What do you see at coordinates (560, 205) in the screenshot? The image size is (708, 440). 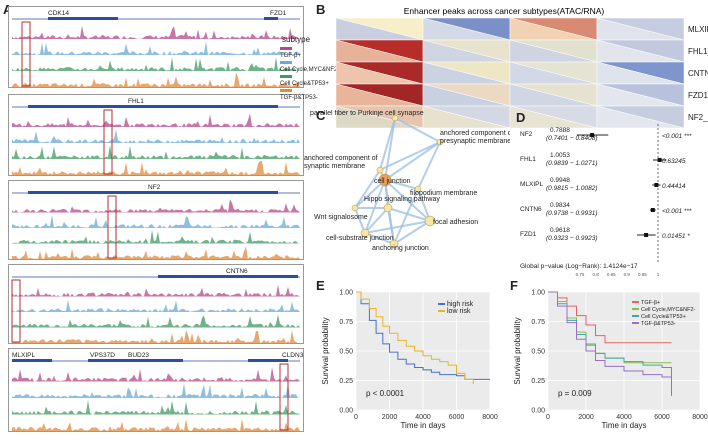 I see `forest-hr: 0.9834` at bounding box center [560, 205].